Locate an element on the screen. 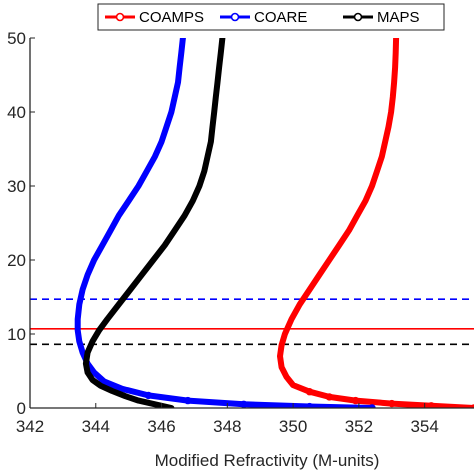 The image size is (474, 474). y-tick-label: 50 is located at coordinates (16, 38).